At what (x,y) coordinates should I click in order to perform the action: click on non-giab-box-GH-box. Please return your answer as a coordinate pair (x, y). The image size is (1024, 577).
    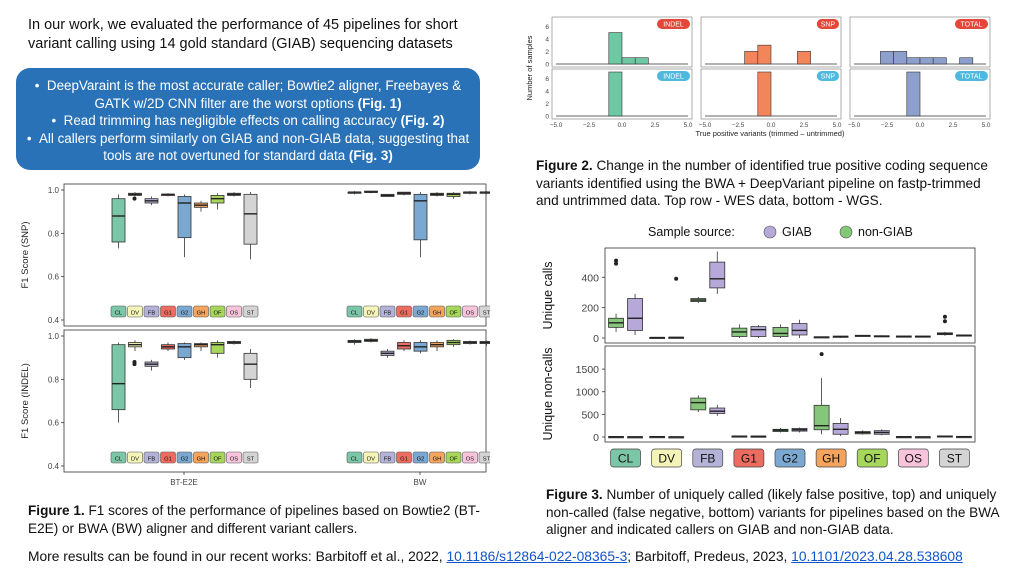
    Looking at the image, I should click on (821, 417).